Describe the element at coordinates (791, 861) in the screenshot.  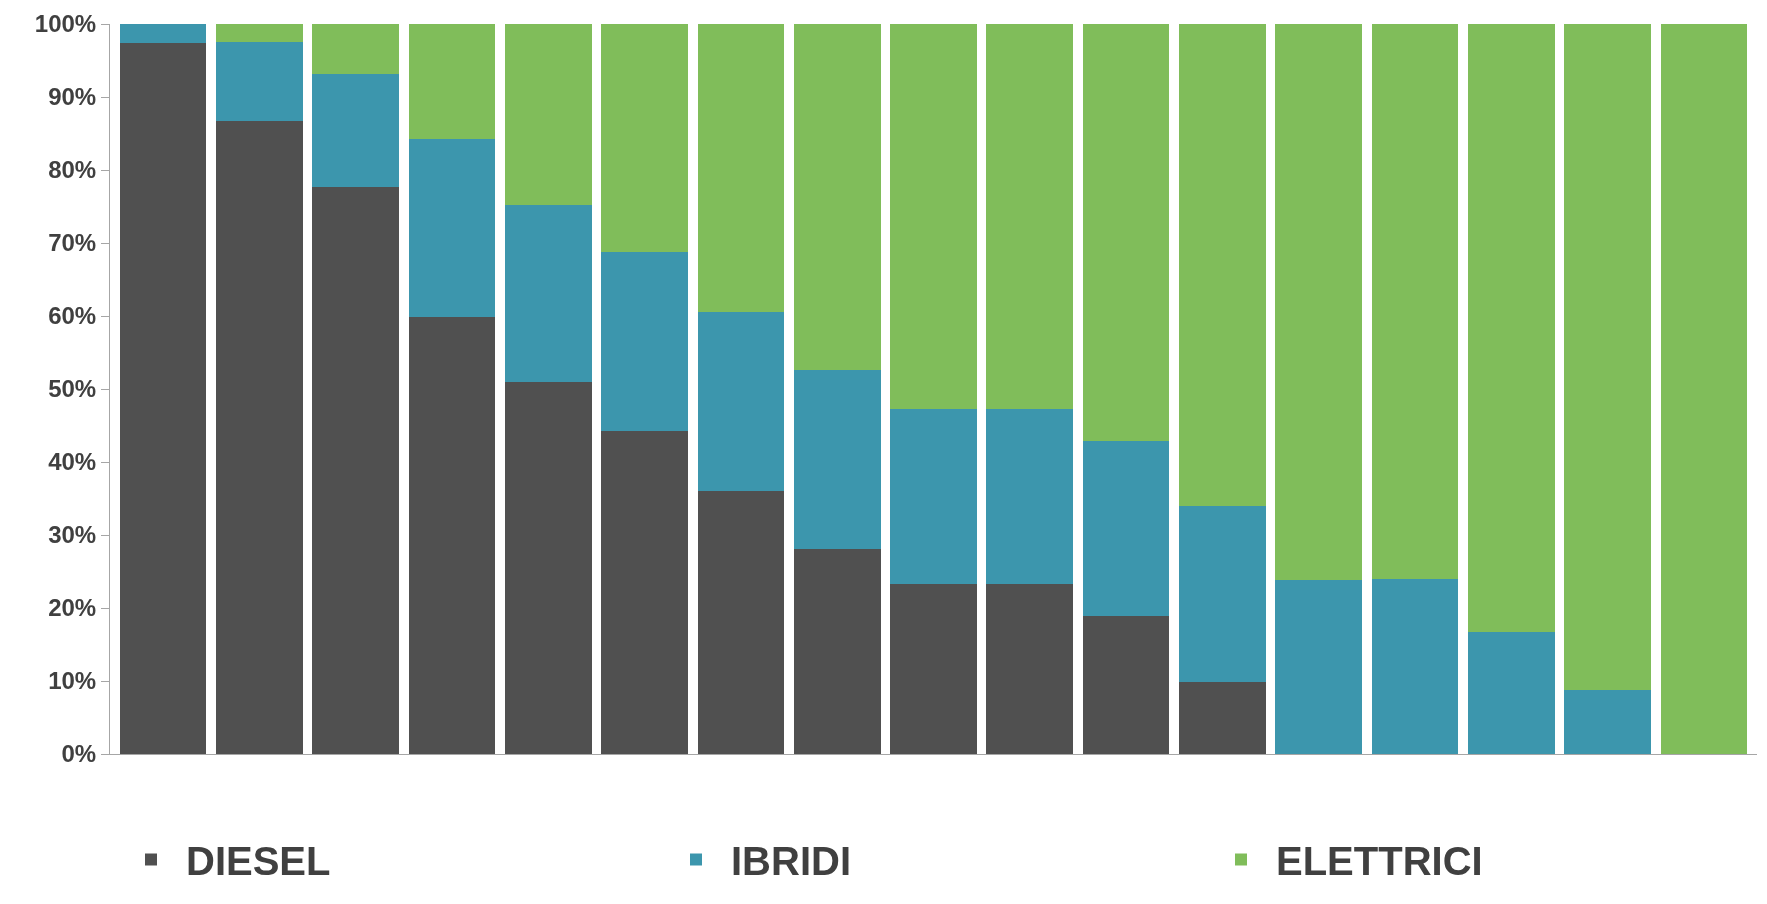
I see `legend-label: IBRIDI` at that location.